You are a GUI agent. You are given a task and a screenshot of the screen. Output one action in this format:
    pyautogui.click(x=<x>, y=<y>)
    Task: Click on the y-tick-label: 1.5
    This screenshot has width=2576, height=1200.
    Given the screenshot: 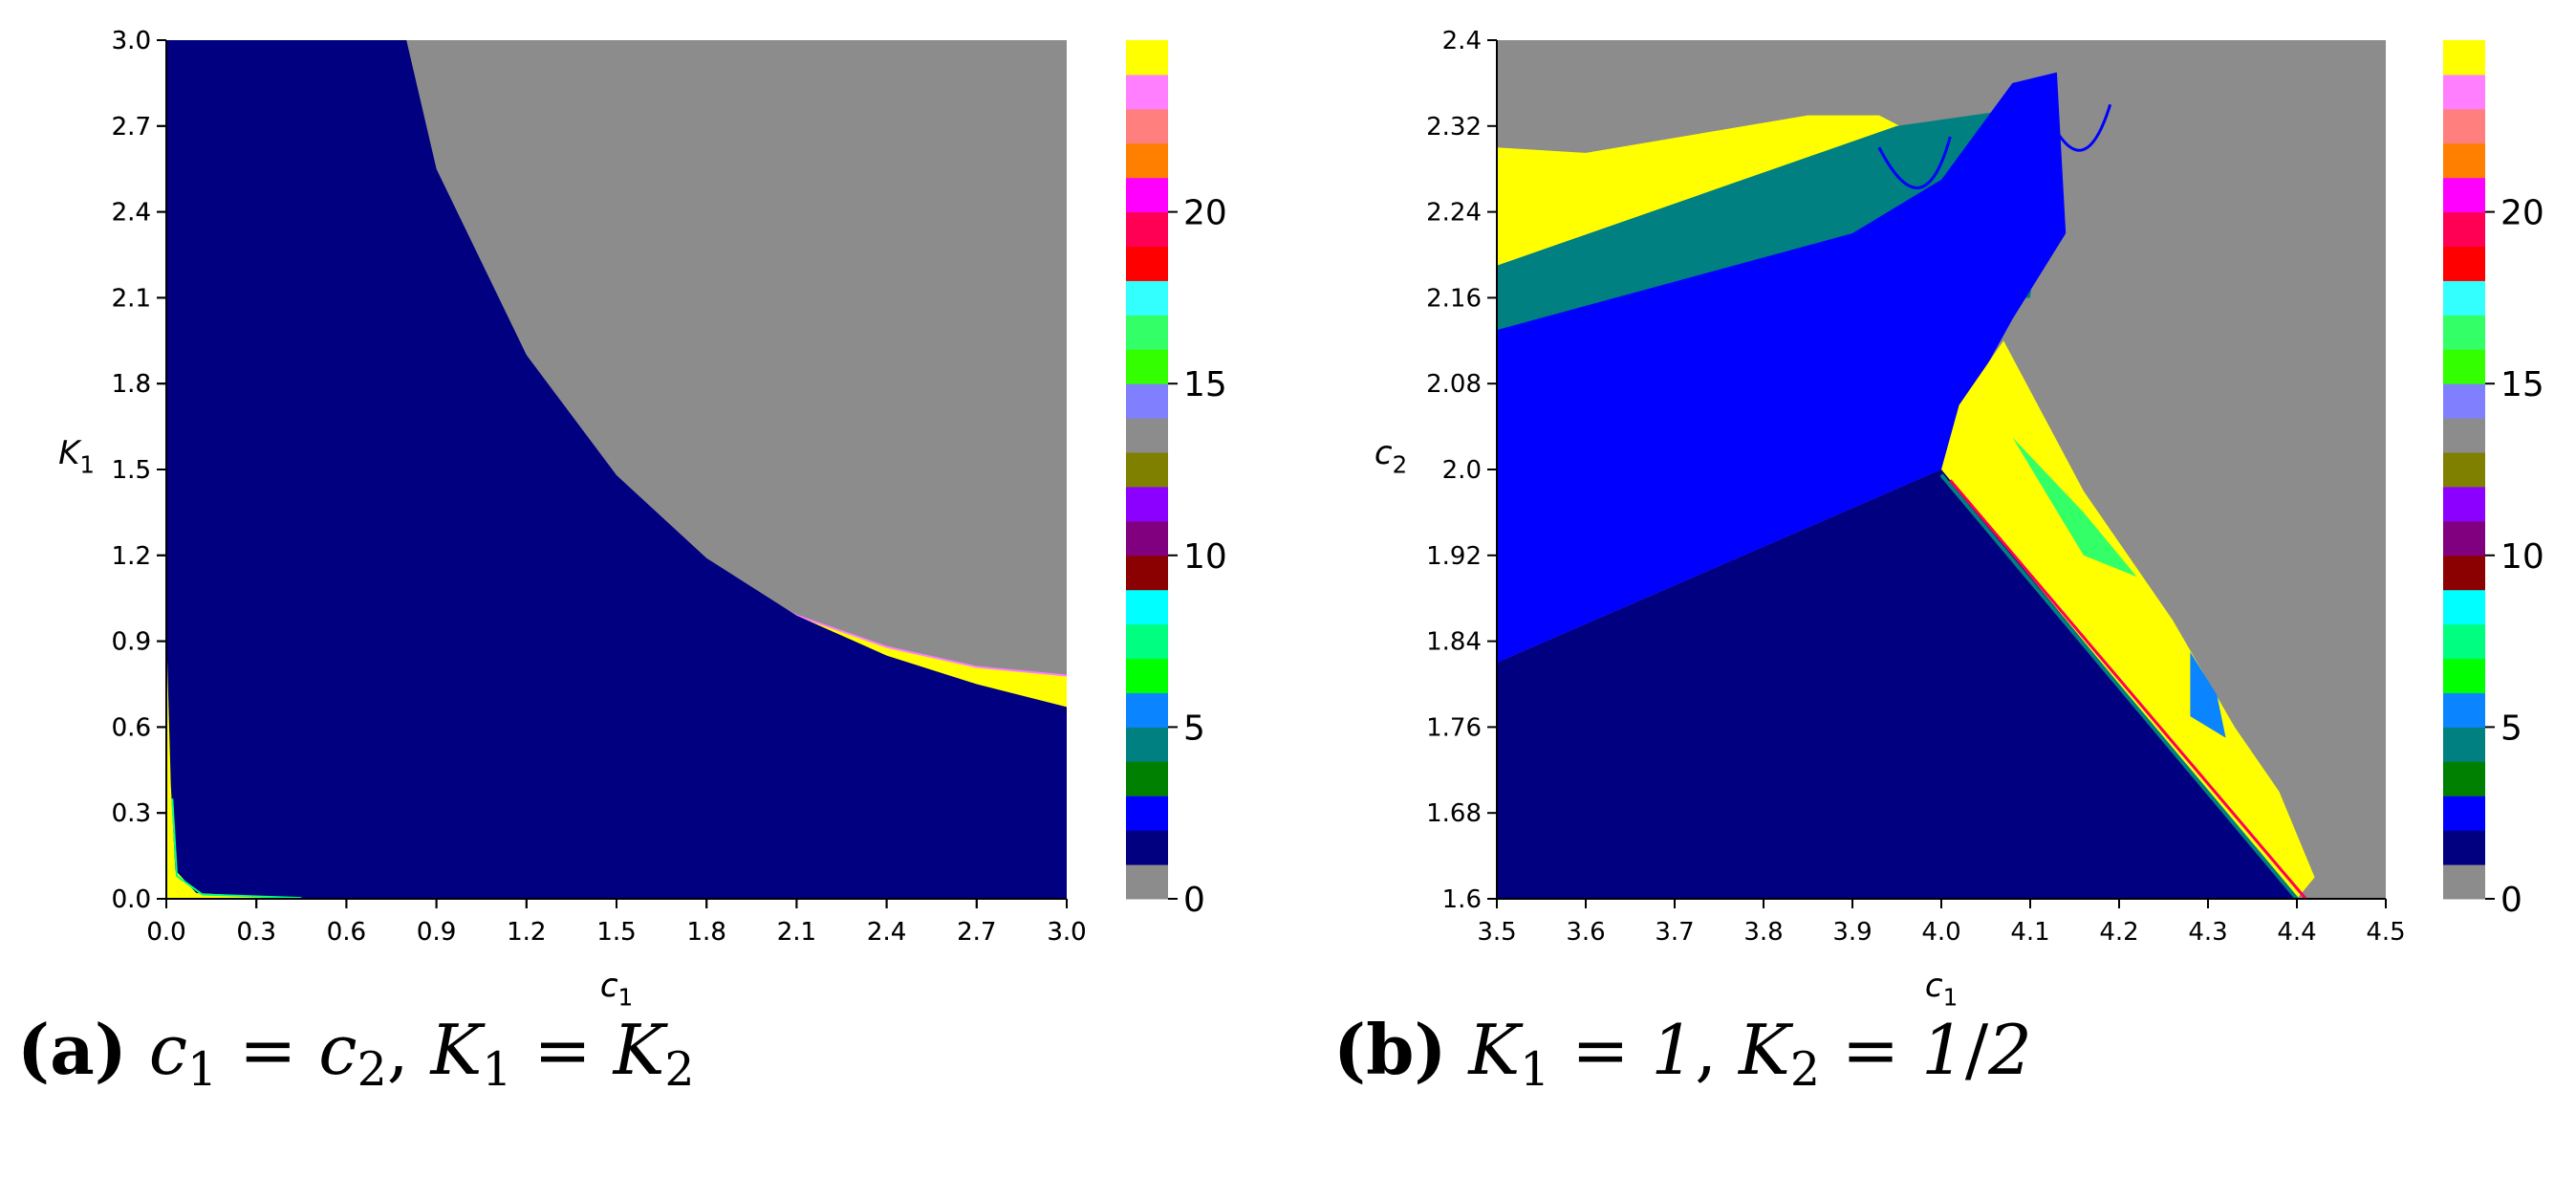 What is the action you would take?
    pyautogui.click(x=131, y=471)
    